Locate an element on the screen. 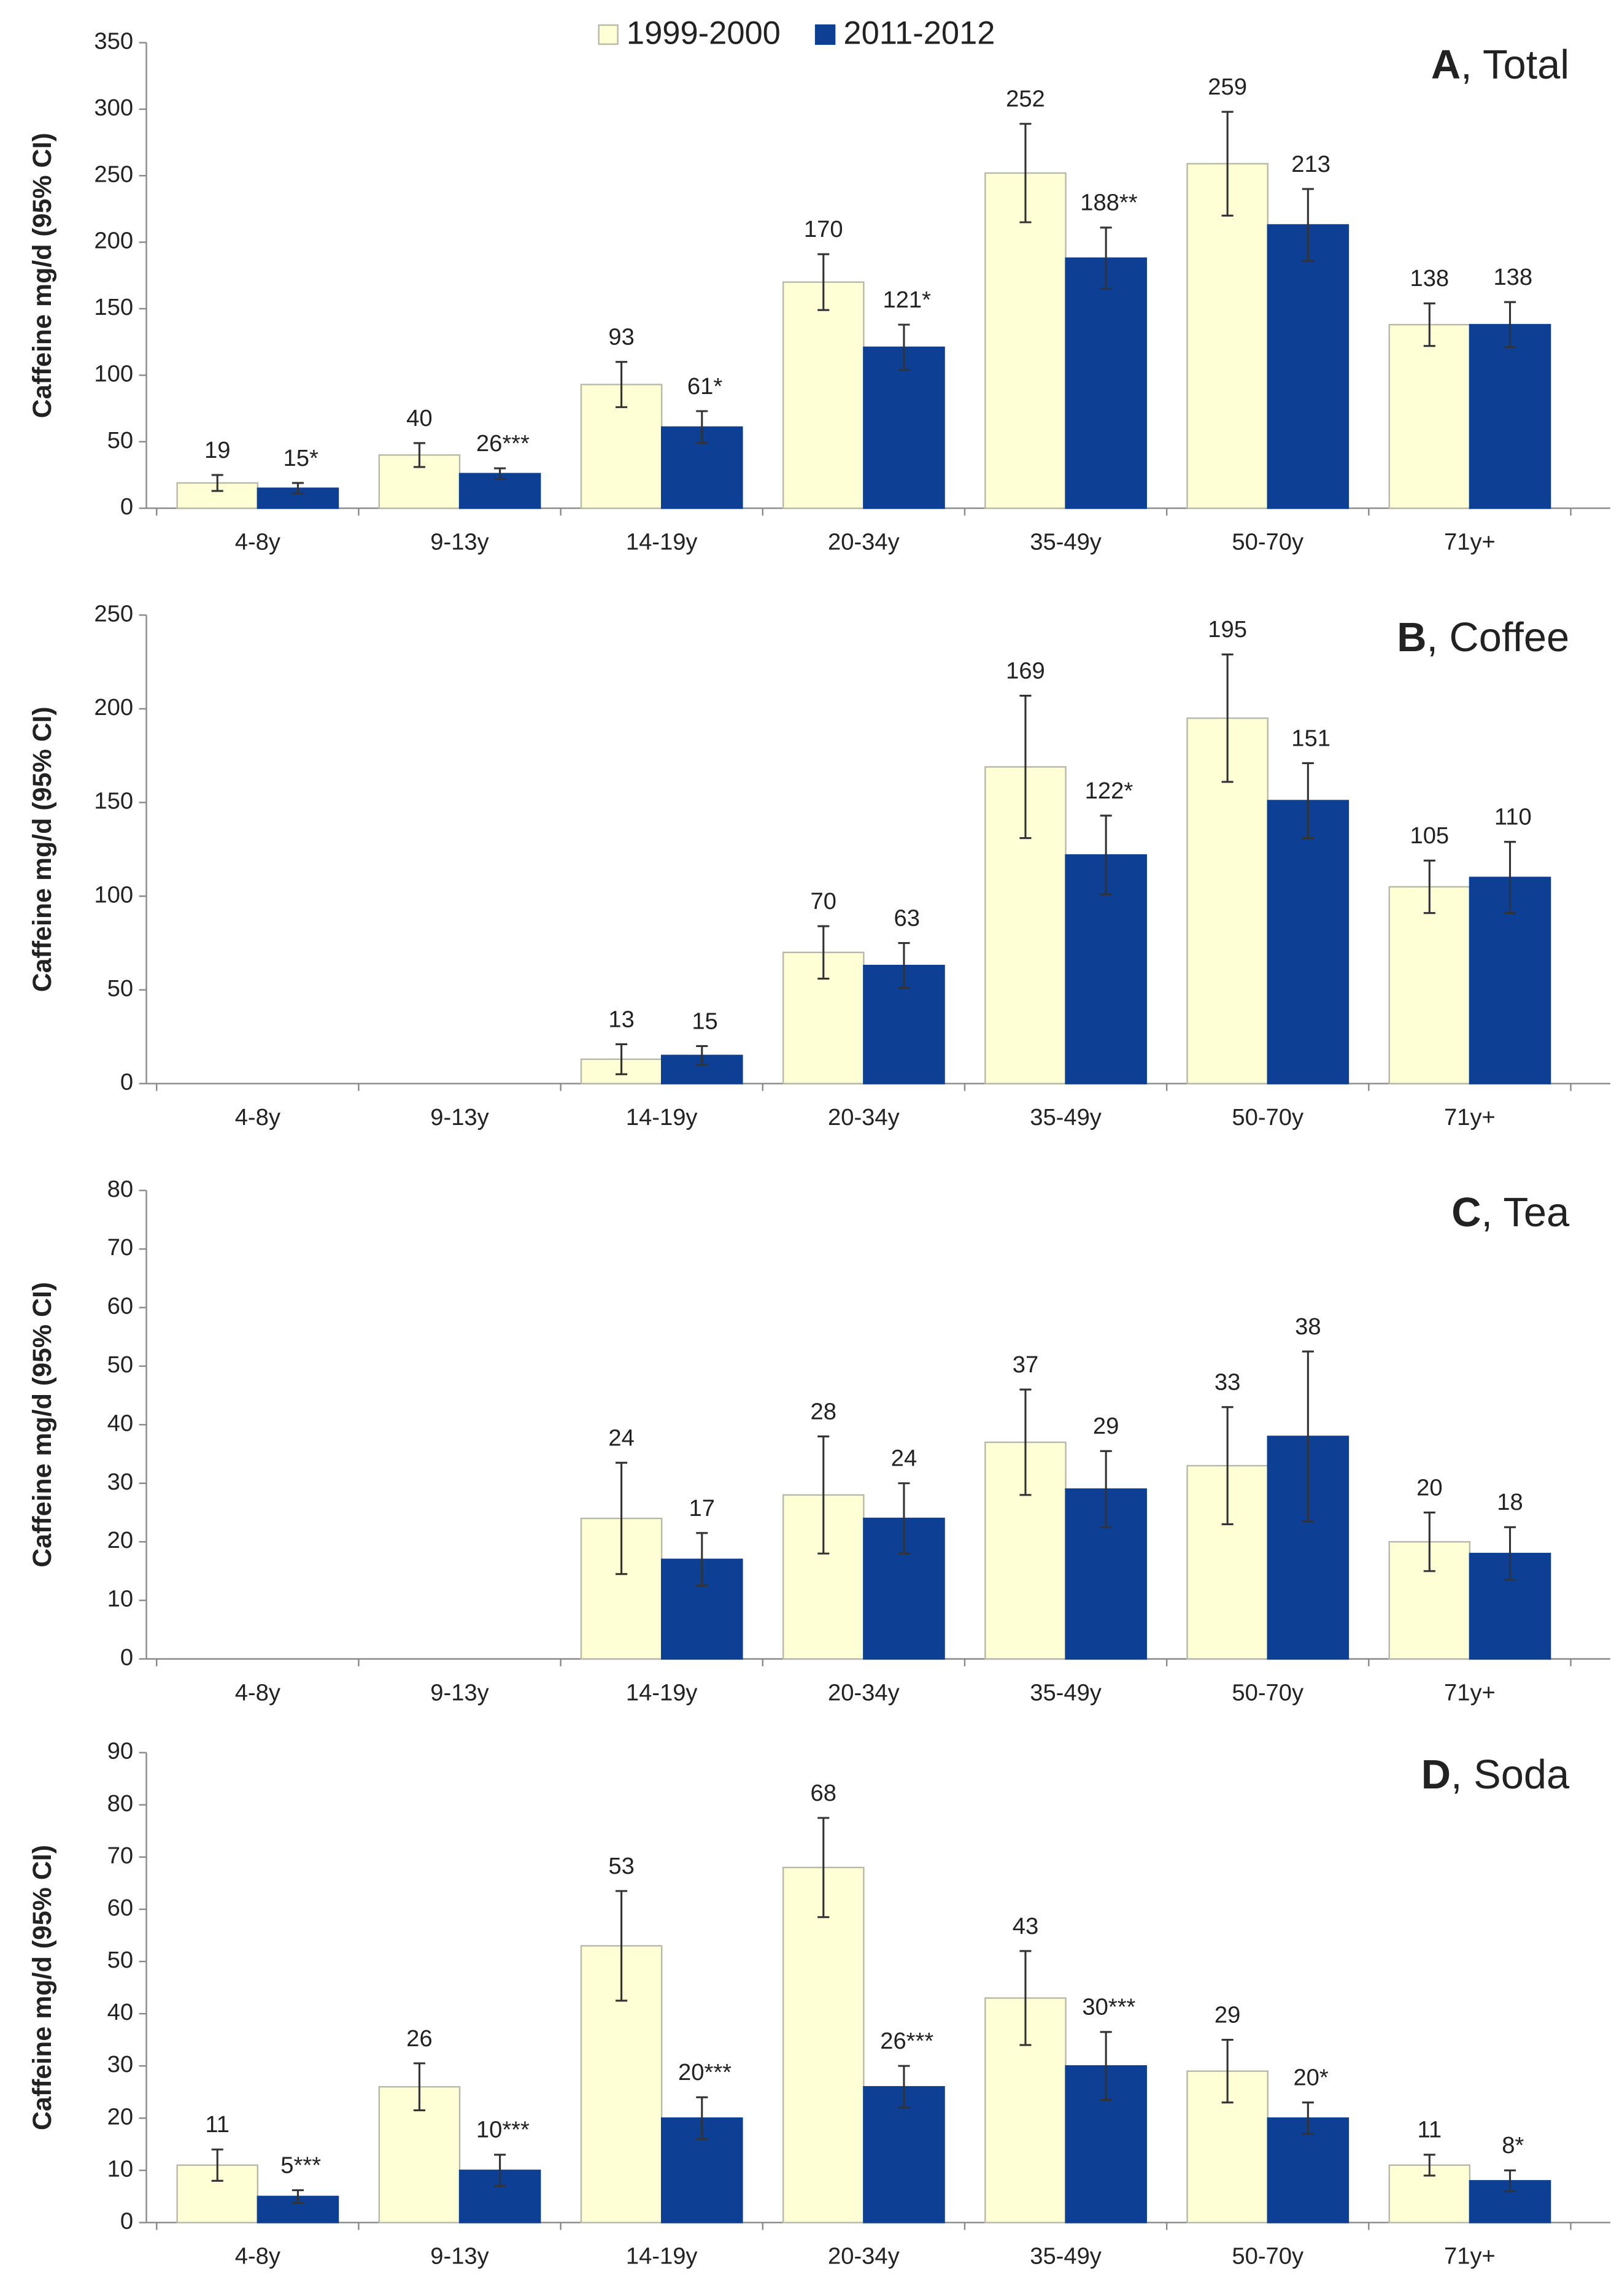  value-label: 169 is located at coordinates (1025, 670).